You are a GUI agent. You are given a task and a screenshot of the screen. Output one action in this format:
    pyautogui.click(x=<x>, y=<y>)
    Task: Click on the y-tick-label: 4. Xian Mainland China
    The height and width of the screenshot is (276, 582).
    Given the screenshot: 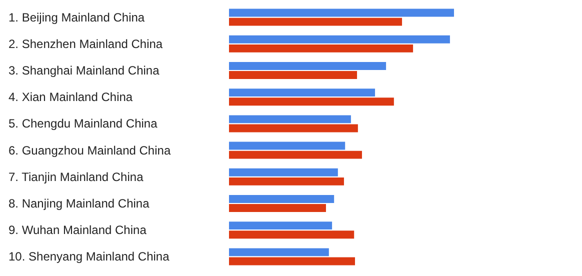 What is the action you would take?
    pyautogui.click(x=70, y=97)
    